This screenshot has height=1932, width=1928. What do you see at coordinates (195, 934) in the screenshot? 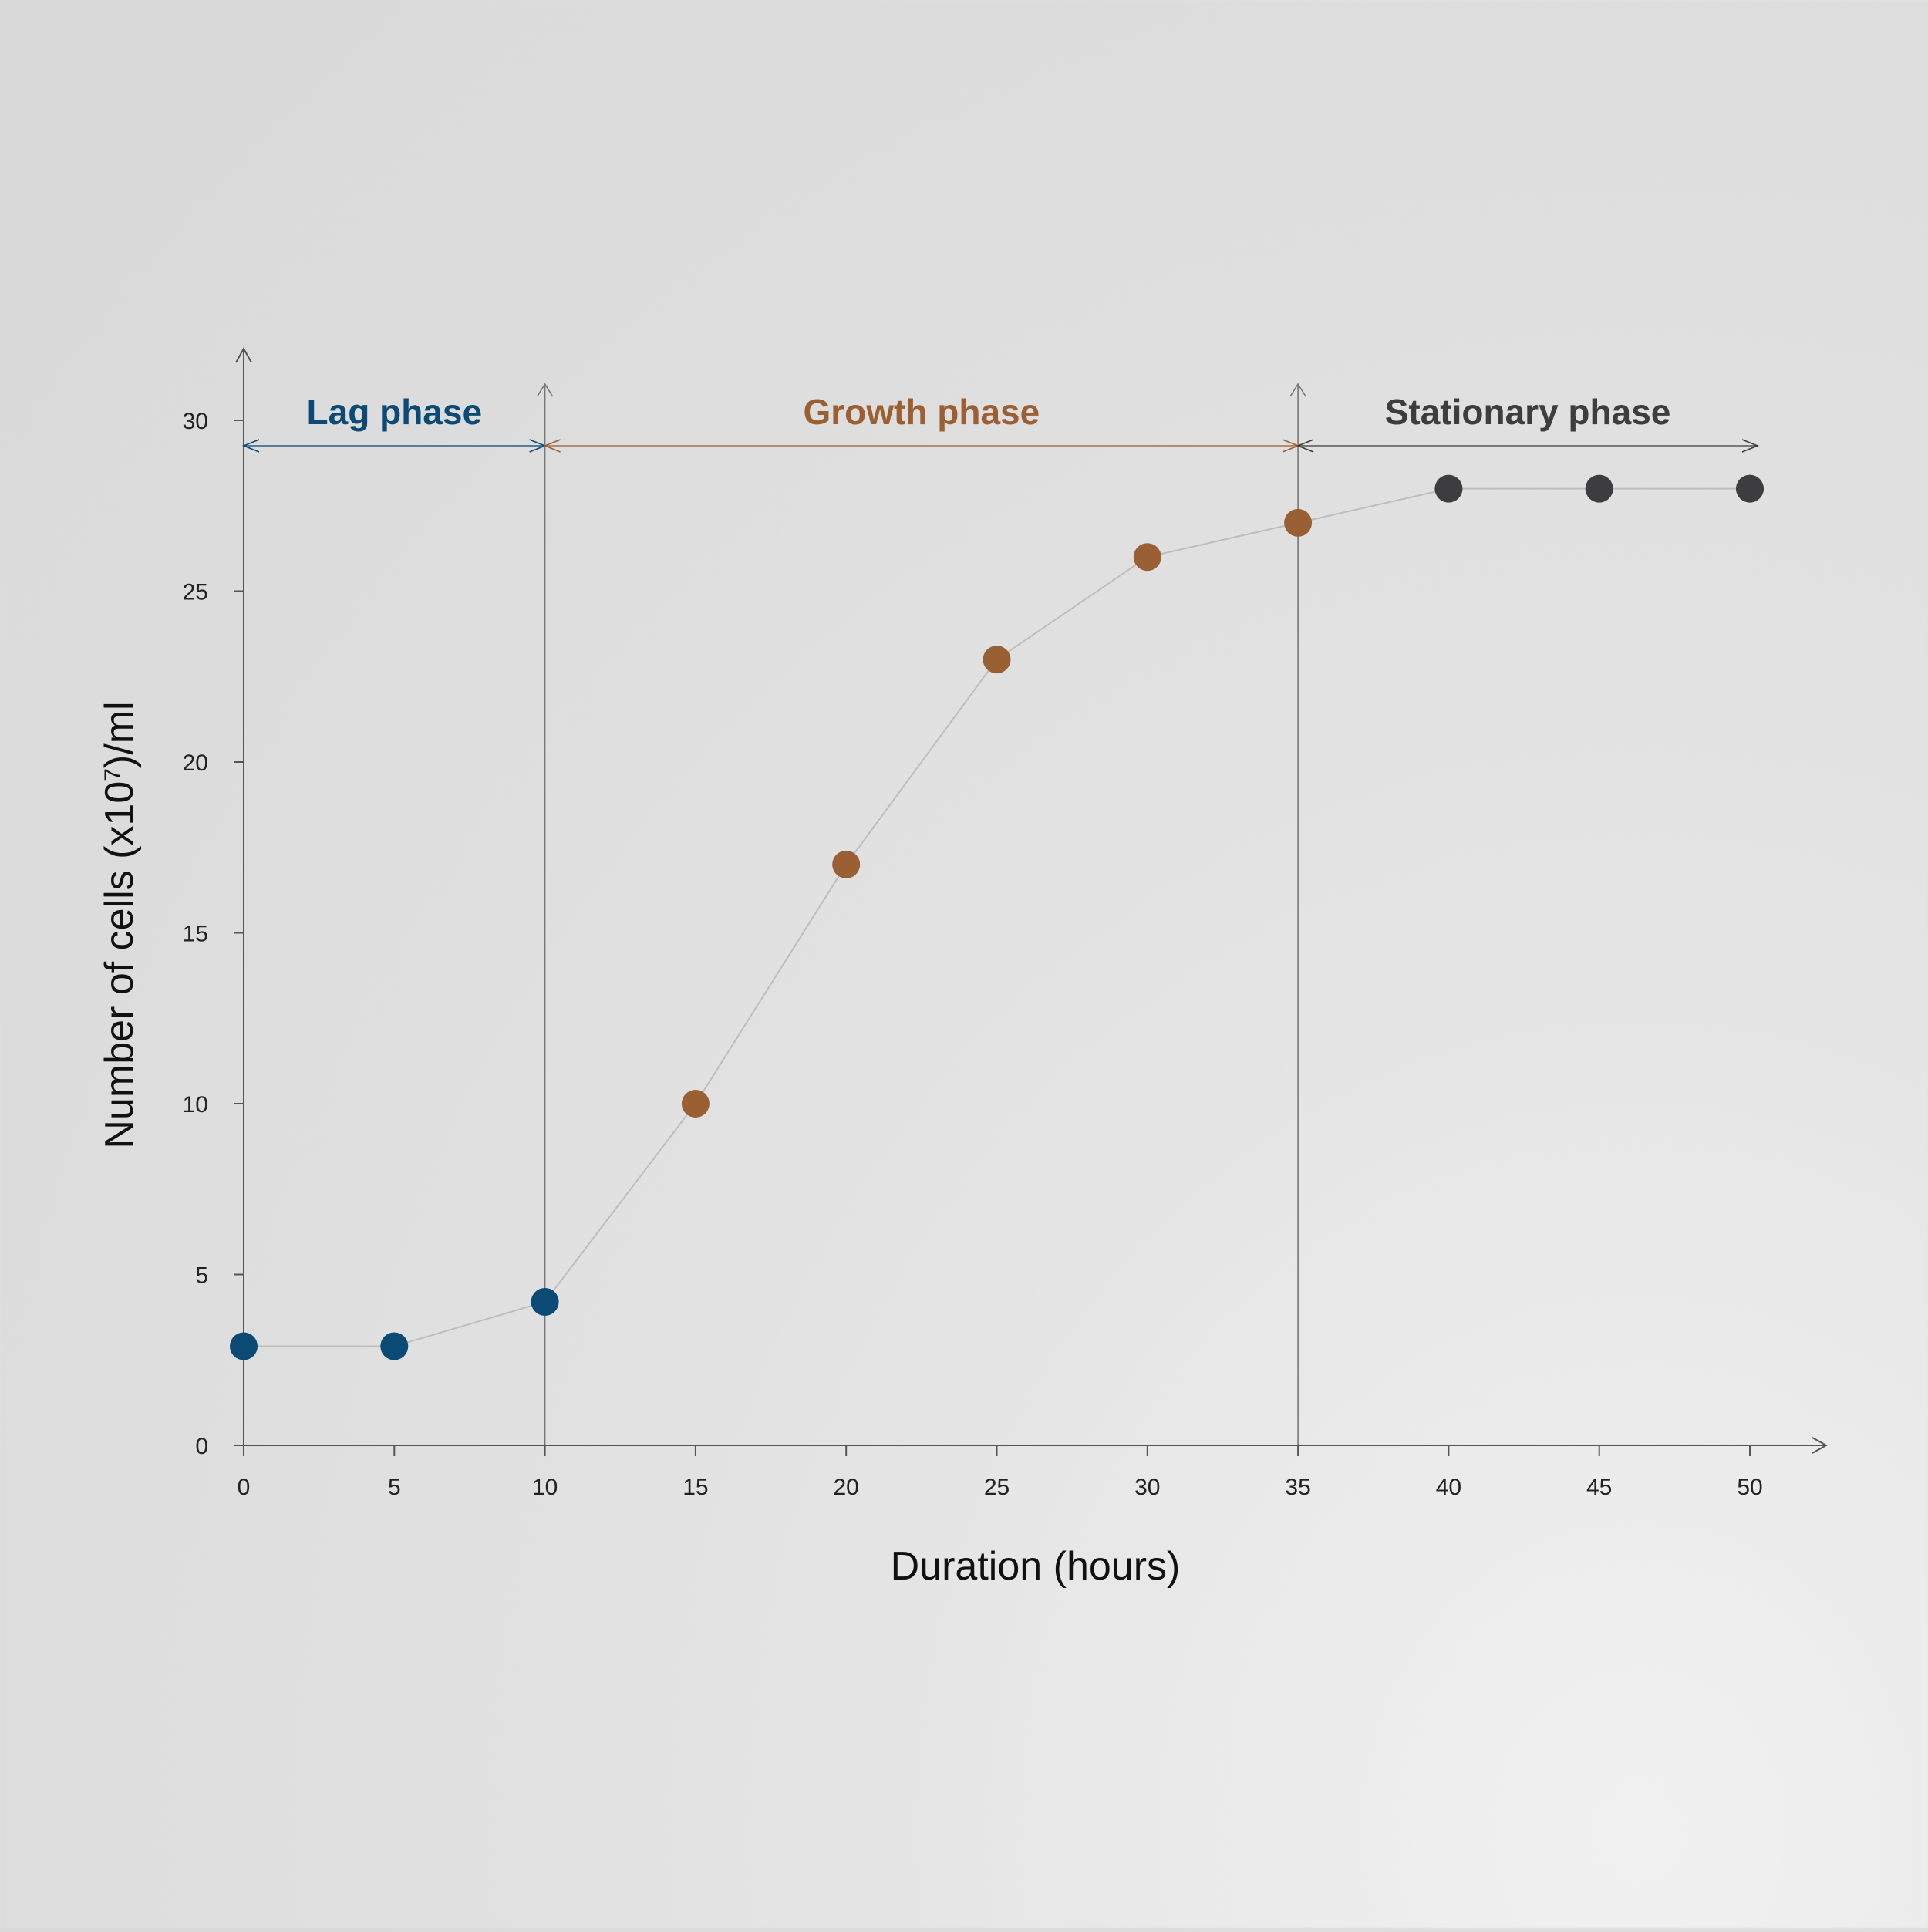
I see `y-tick-label: 15` at bounding box center [195, 934].